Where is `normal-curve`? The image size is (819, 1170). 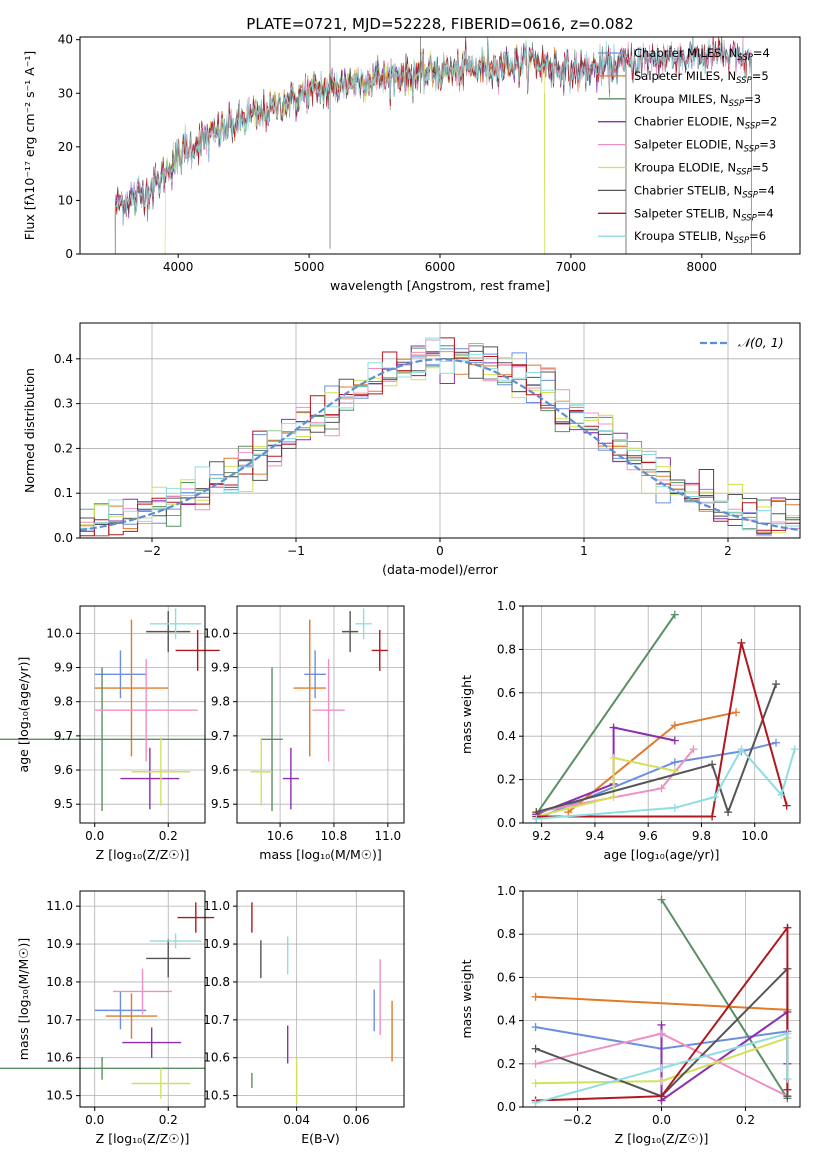
normal-curve is located at coordinates (440, 445).